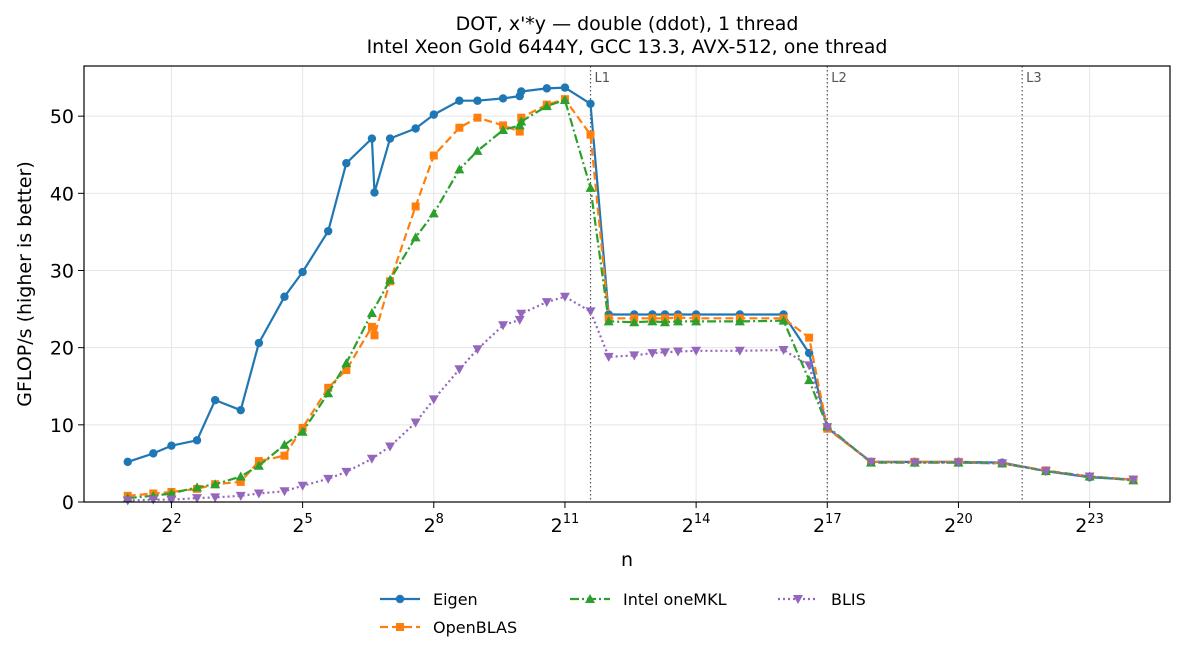 Image resolution: width=1184 pixels, height=659 pixels. Describe the element at coordinates (623, 613) in the screenshot. I see `legend: Eigen OpenBLAS Intel oneMKL BLIS` at that location.